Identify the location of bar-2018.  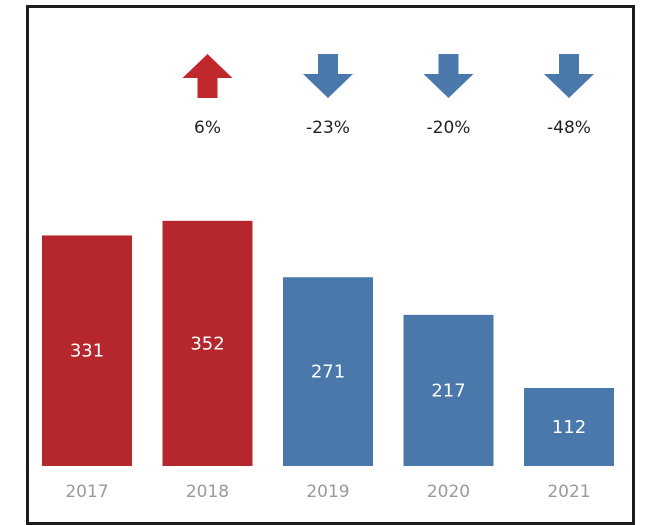
(207, 343).